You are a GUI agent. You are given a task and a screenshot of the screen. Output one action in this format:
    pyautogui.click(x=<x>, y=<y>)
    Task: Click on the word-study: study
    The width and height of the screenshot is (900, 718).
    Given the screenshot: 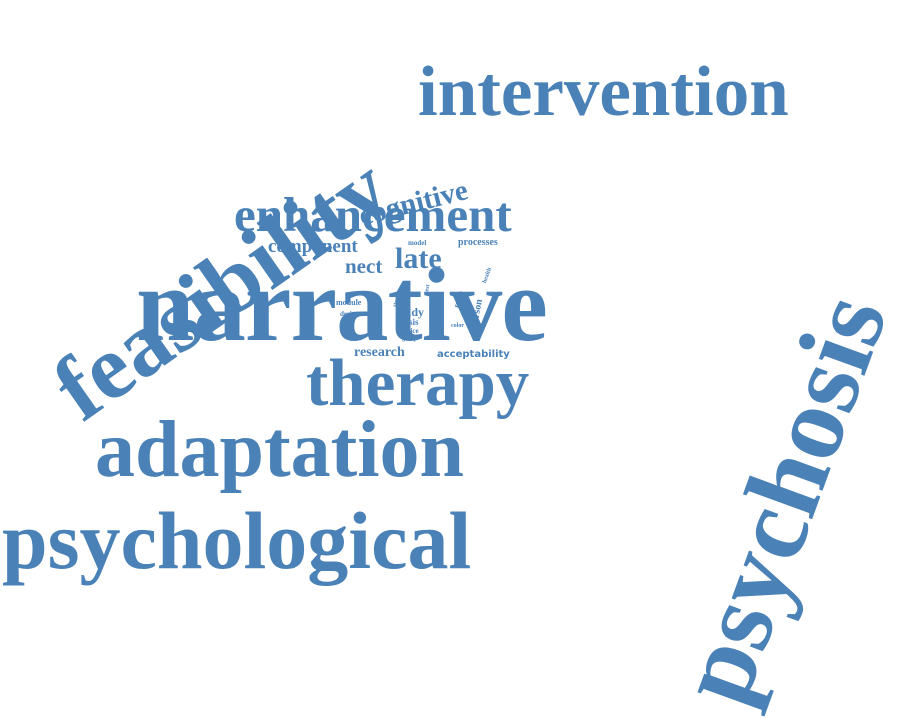 What is the action you would take?
    pyautogui.click(x=410, y=312)
    